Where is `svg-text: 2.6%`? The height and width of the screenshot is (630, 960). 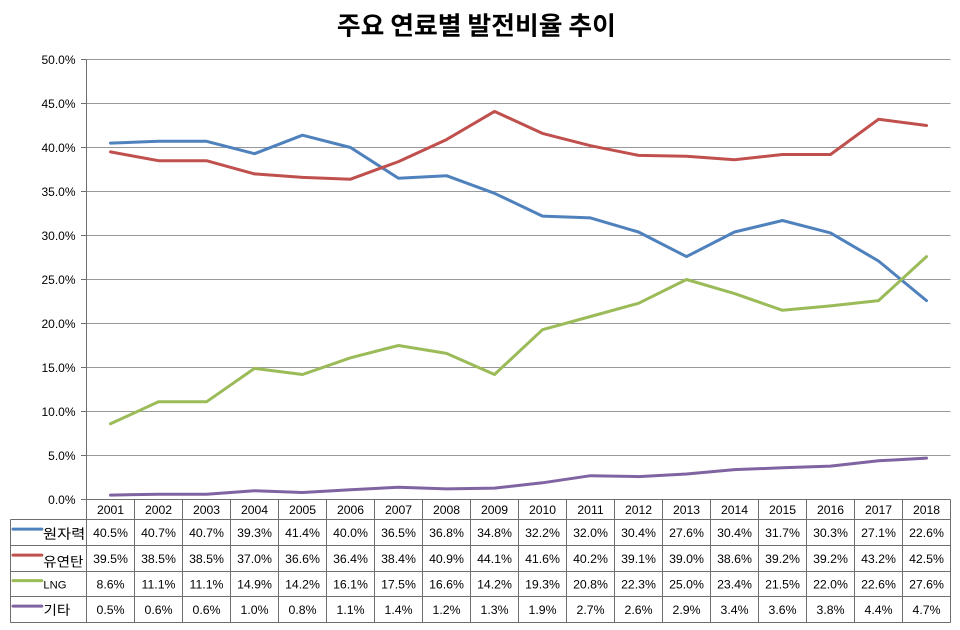
svg-text: 2.6% is located at coordinates (638, 610).